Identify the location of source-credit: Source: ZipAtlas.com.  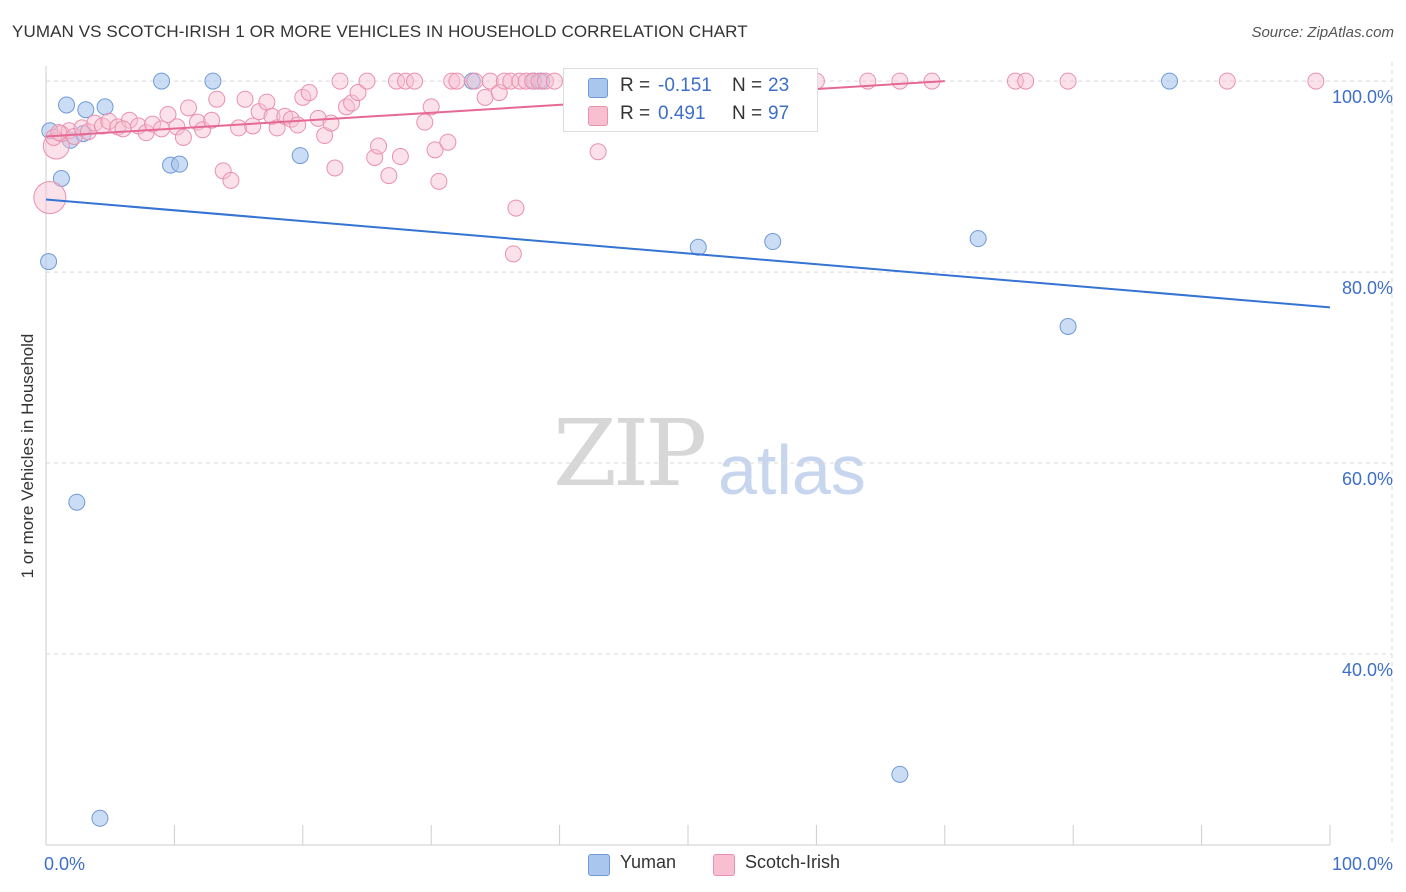
(1322, 32).